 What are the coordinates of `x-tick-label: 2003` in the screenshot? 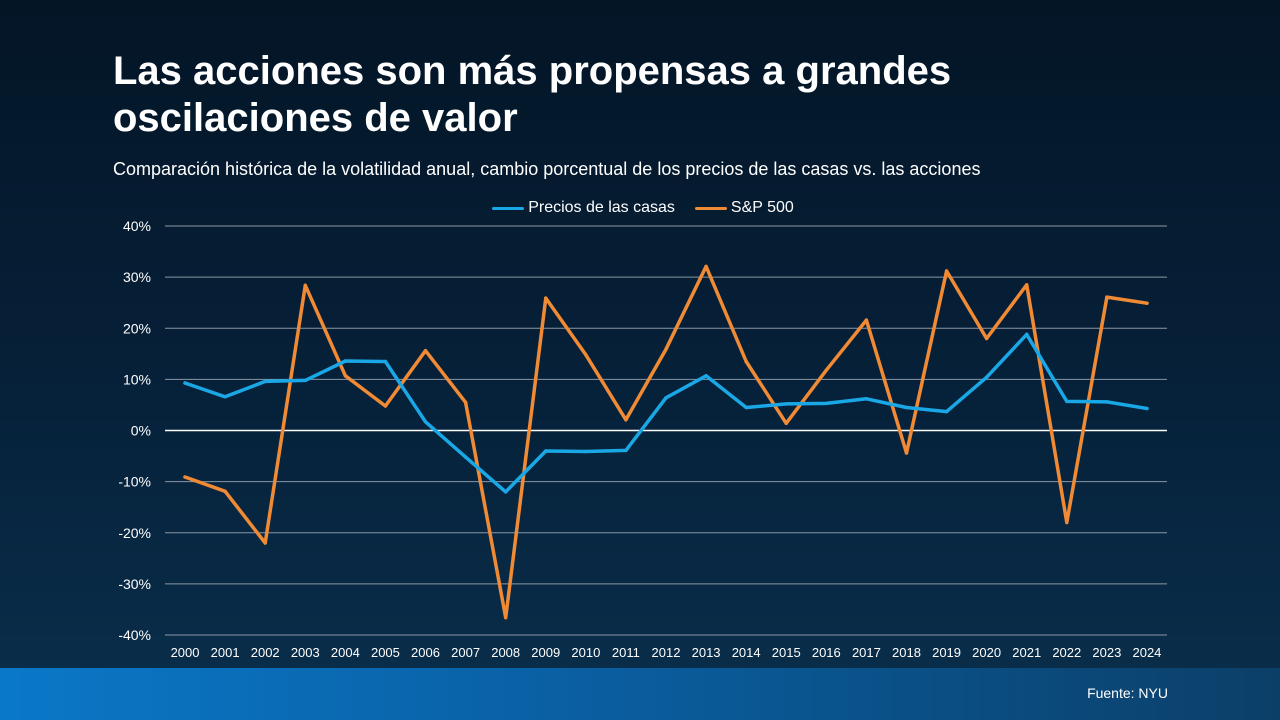 It's located at (305, 652).